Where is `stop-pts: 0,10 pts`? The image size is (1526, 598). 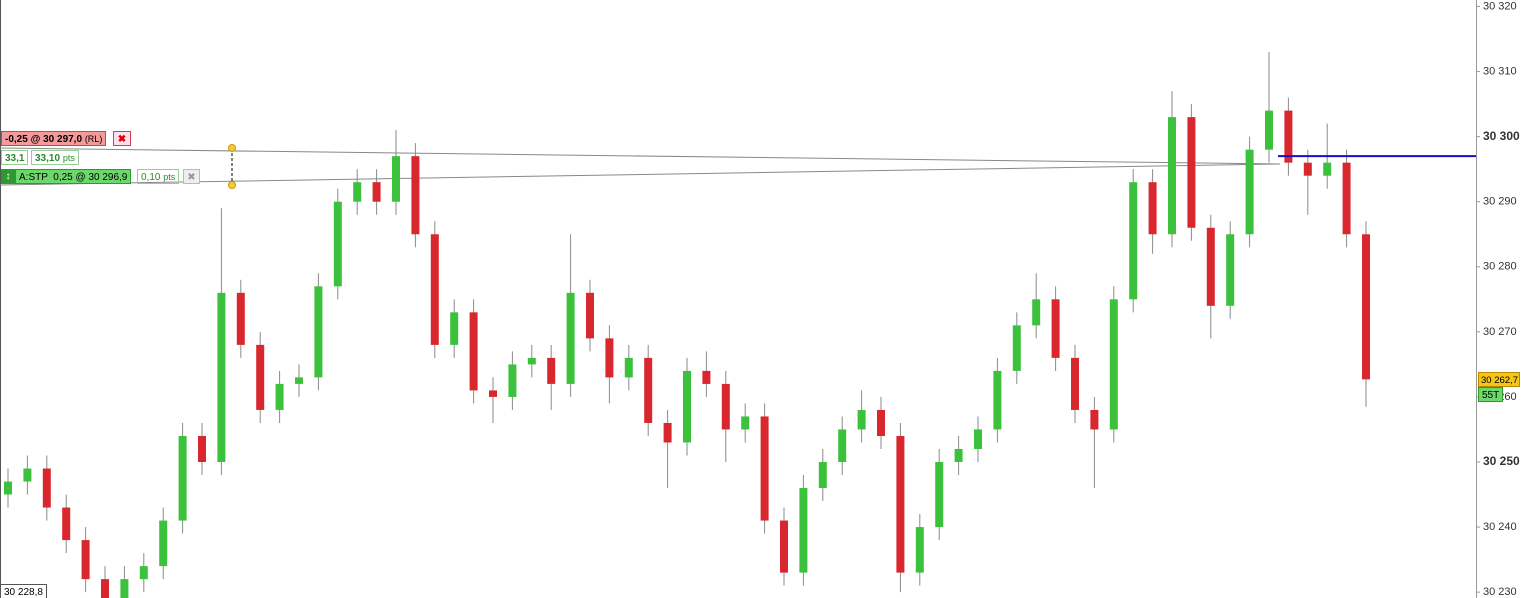
stop-pts: 0,10 pts is located at coordinates (158, 176).